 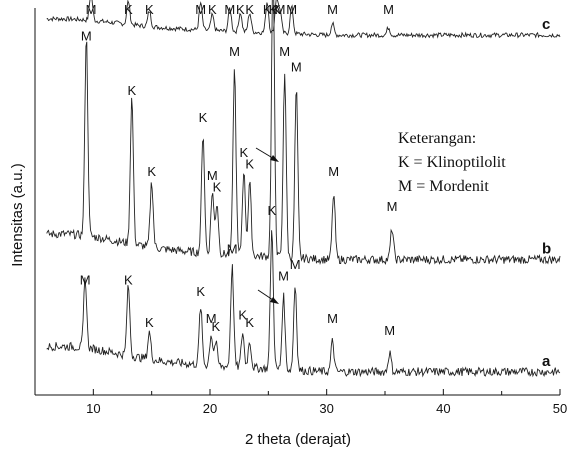 I want to click on x-axis-label: 2 theta (derajat), so click(x=298, y=439).